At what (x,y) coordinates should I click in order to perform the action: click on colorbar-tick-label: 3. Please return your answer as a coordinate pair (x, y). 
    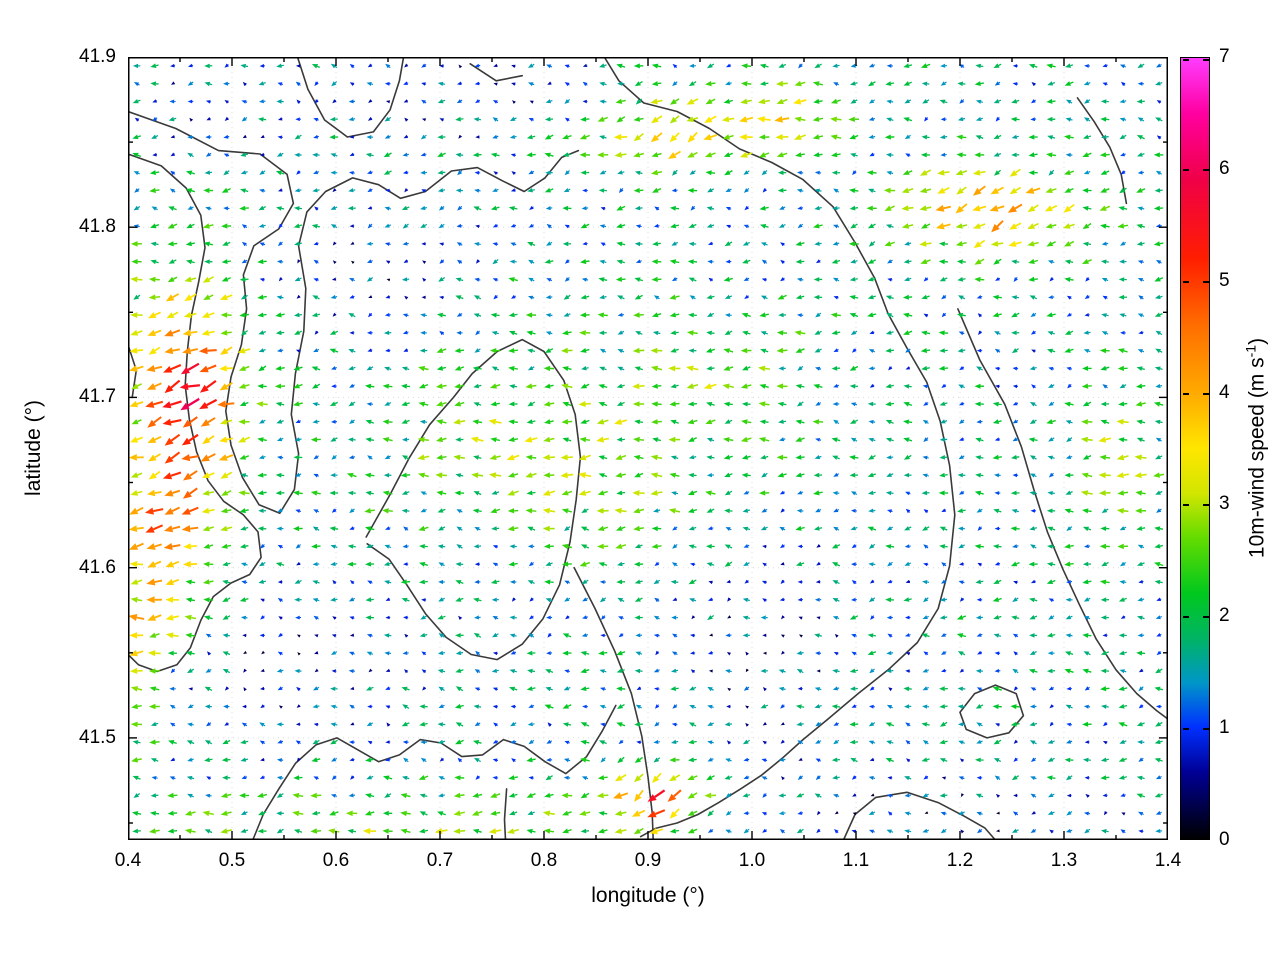
    Looking at the image, I should click on (1224, 504).